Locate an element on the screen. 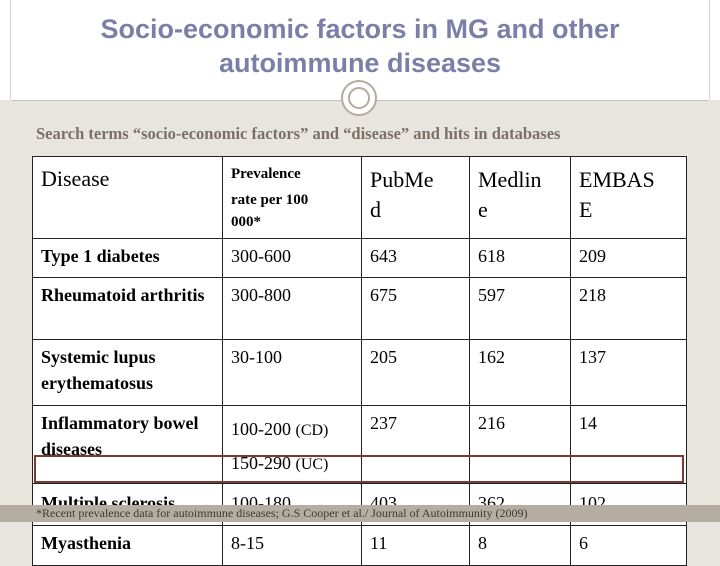  header-pubmed: PubMe d is located at coordinates (415, 197).